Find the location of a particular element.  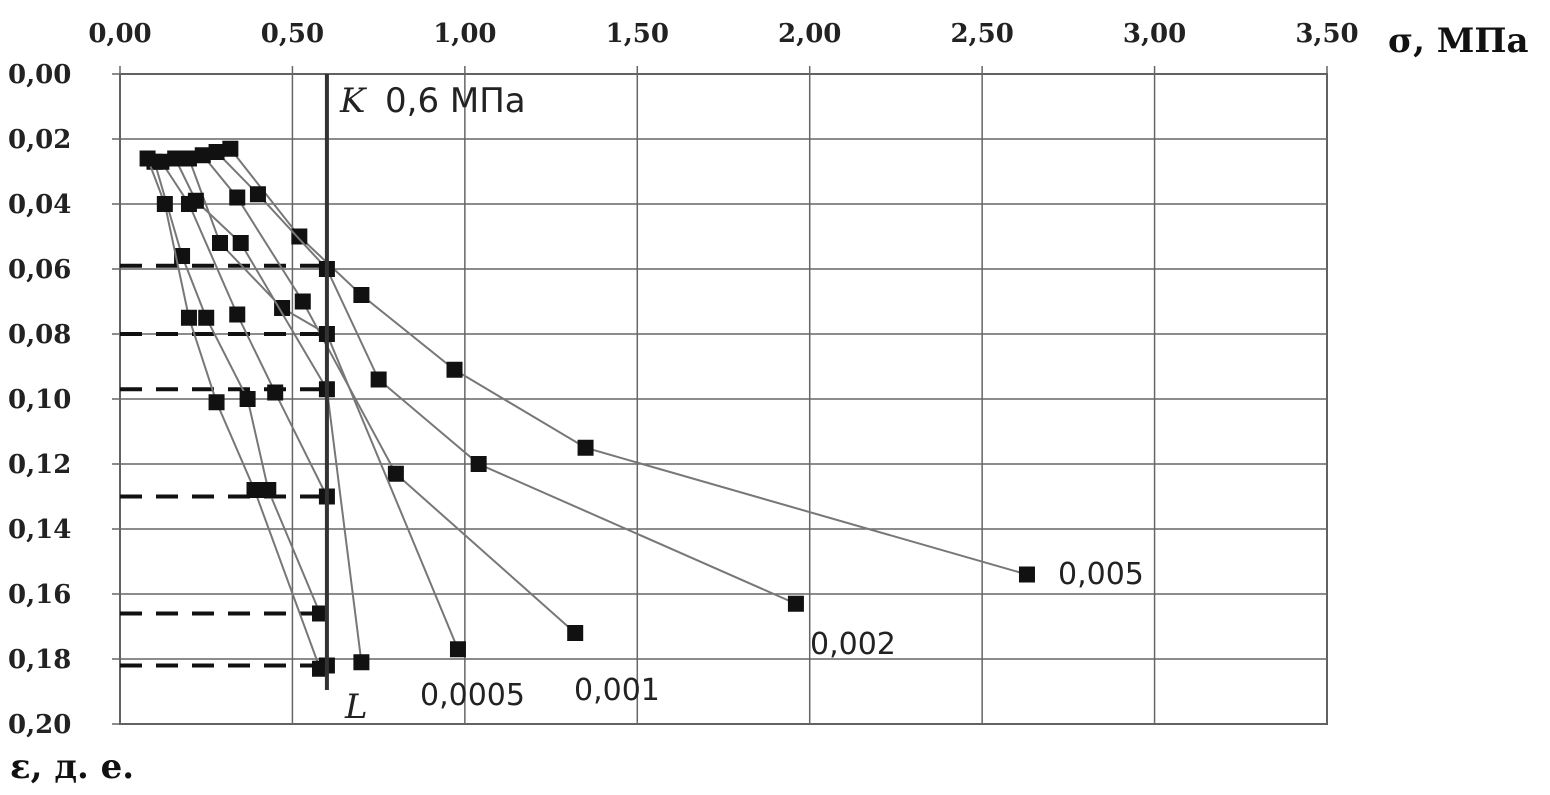

series-label: 0,005 is located at coordinates (1101, 574).